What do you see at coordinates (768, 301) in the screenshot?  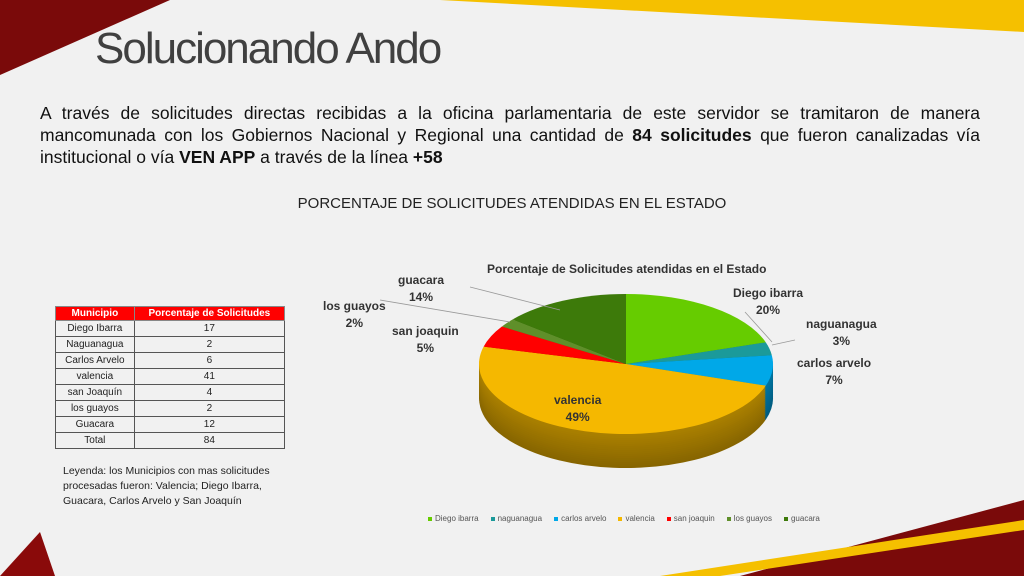 I see `data-label-diego: Diego ibarra 20%` at bounding box center [768, 301].